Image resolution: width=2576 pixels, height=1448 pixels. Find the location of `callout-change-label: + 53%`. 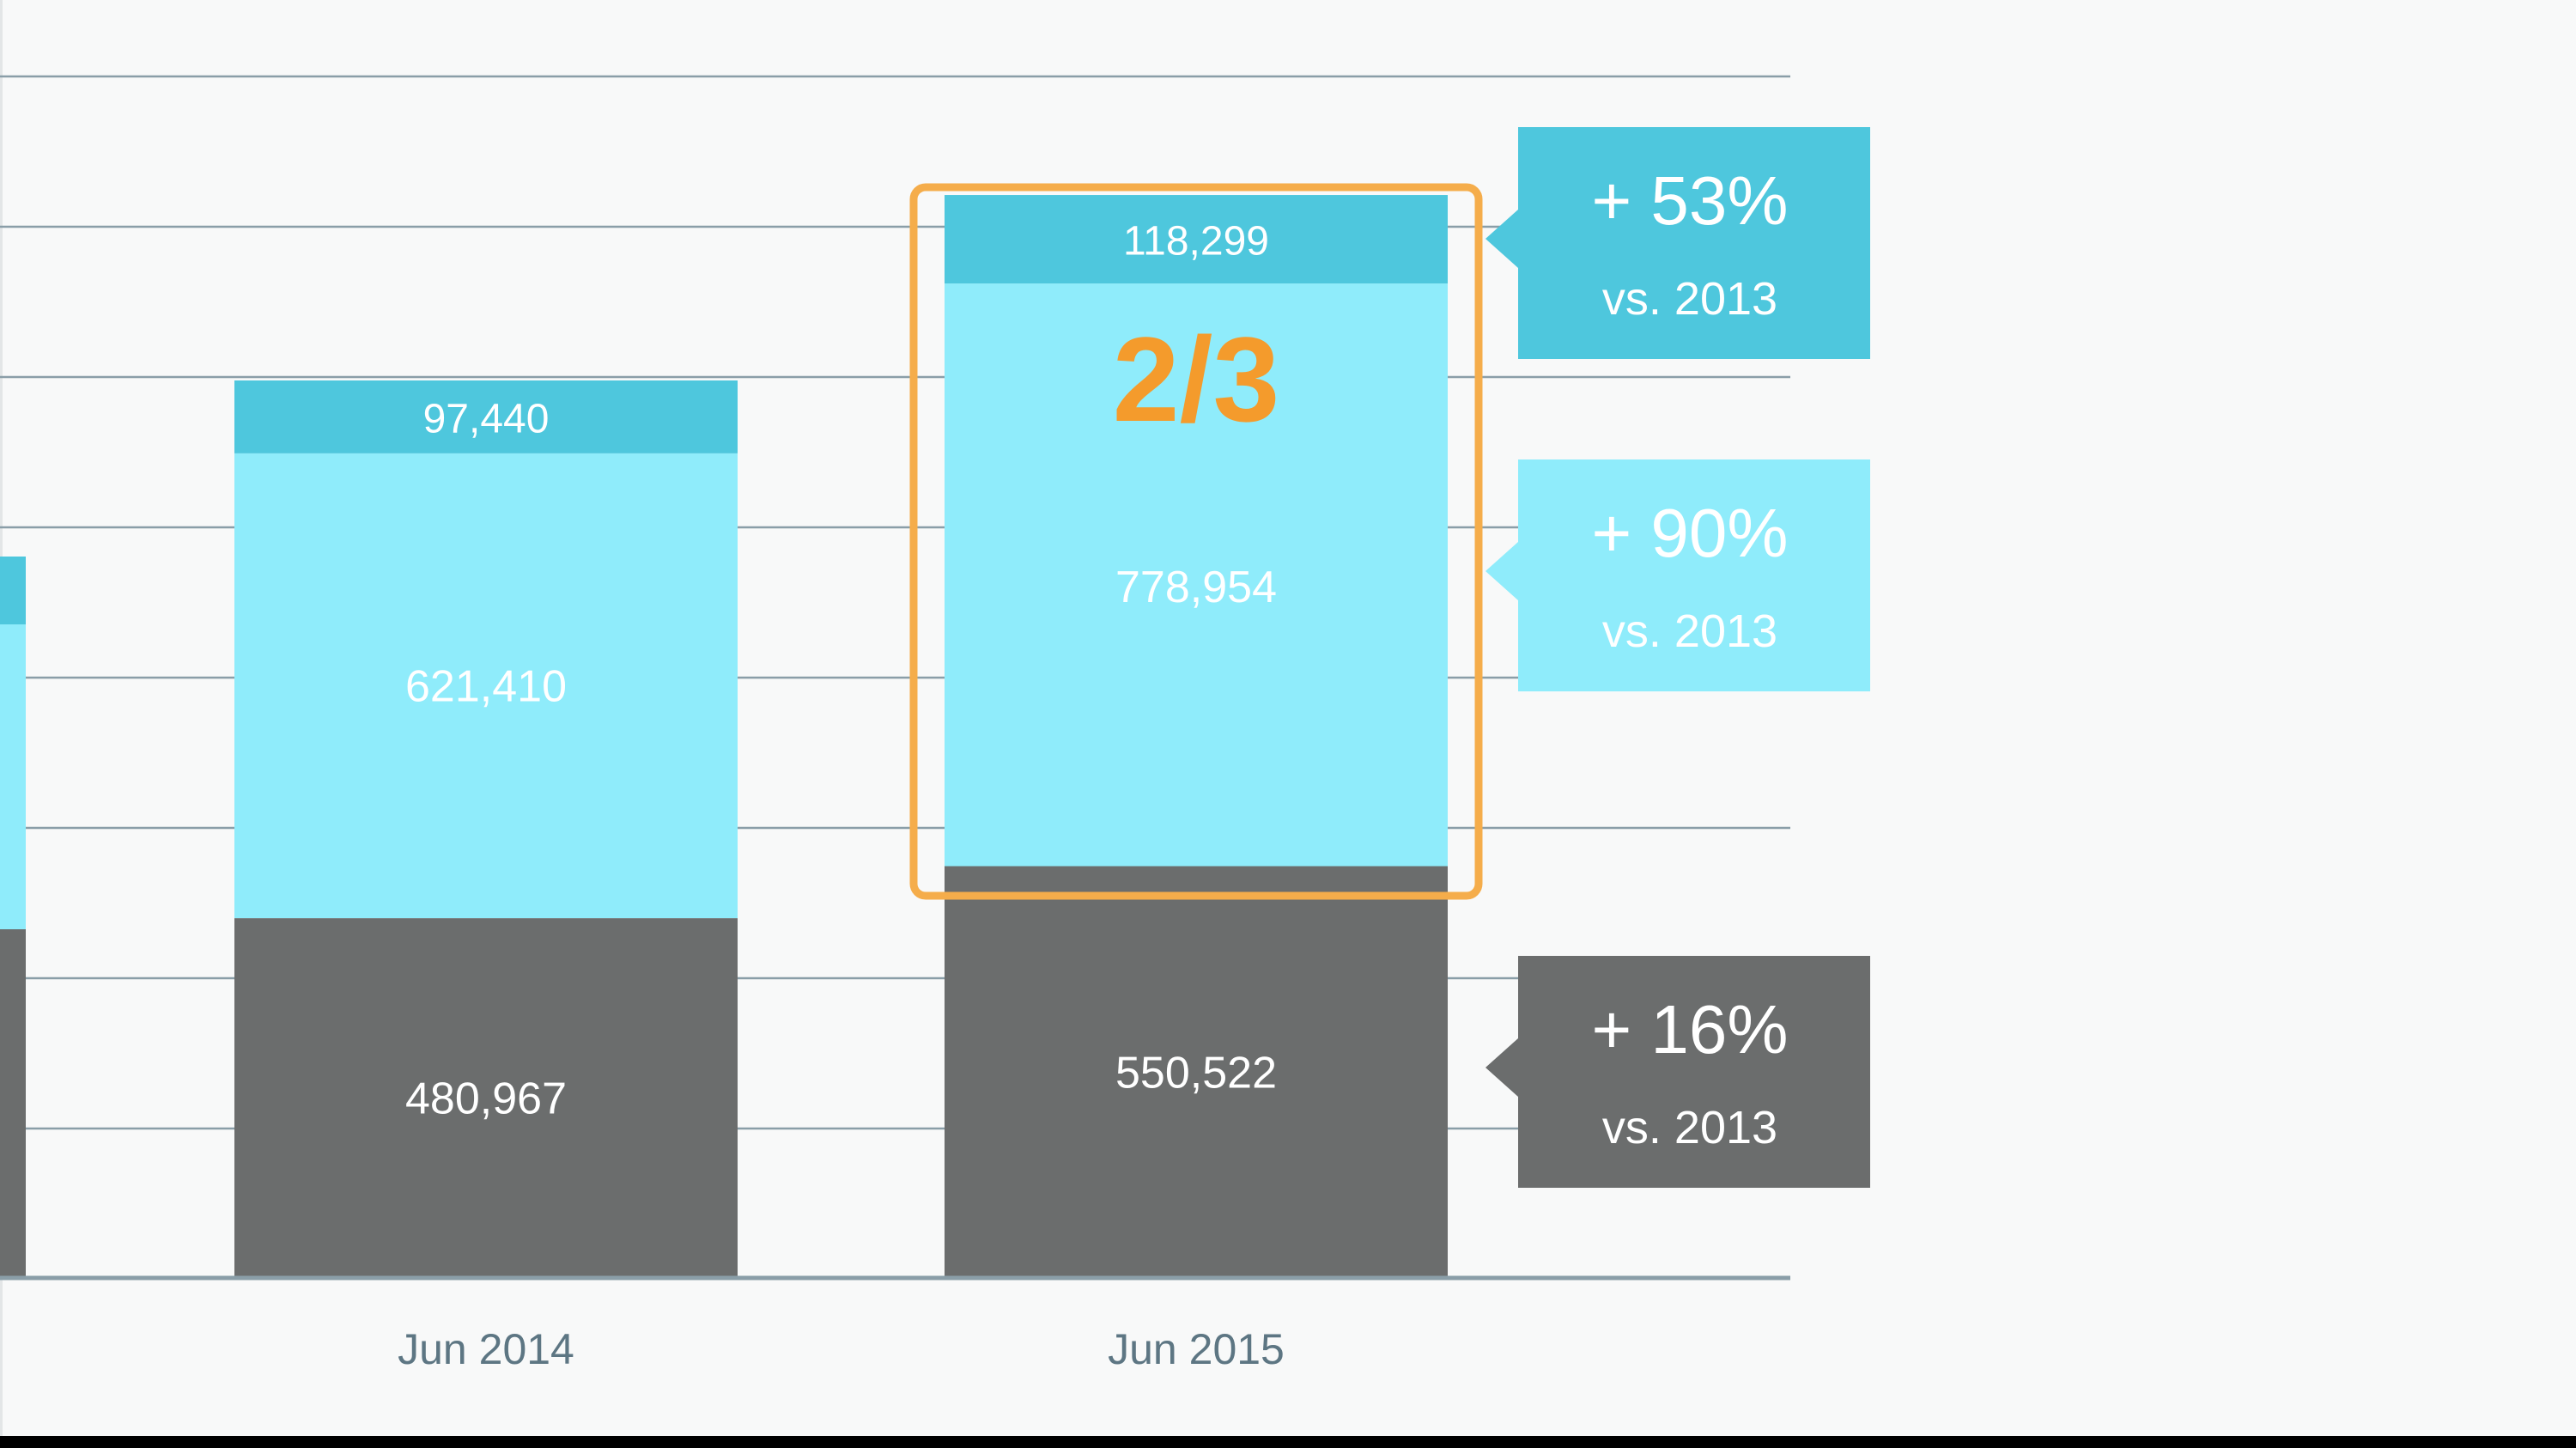

callout-change-label: + 53% is located at coordinates (1689, 200).